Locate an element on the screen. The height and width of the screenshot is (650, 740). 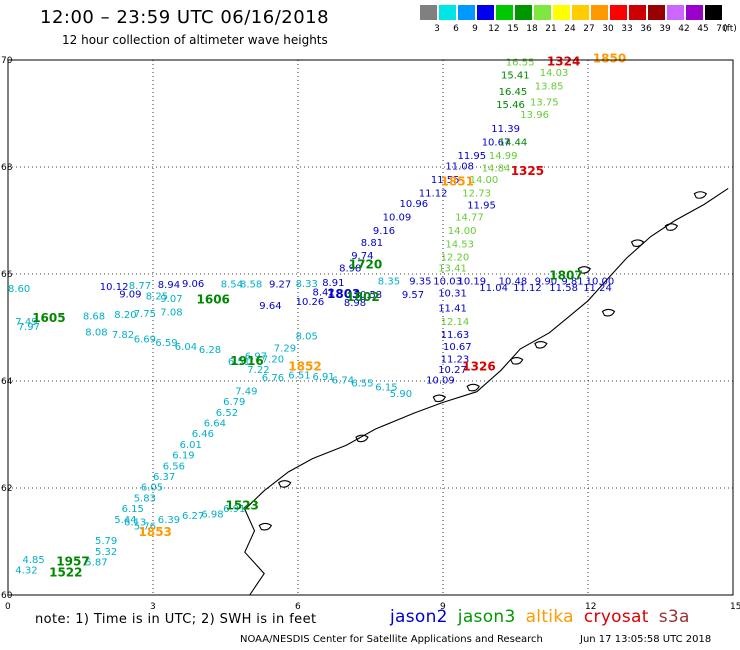
wave-height-value: 10.48 is located at coordinates (513, 282).